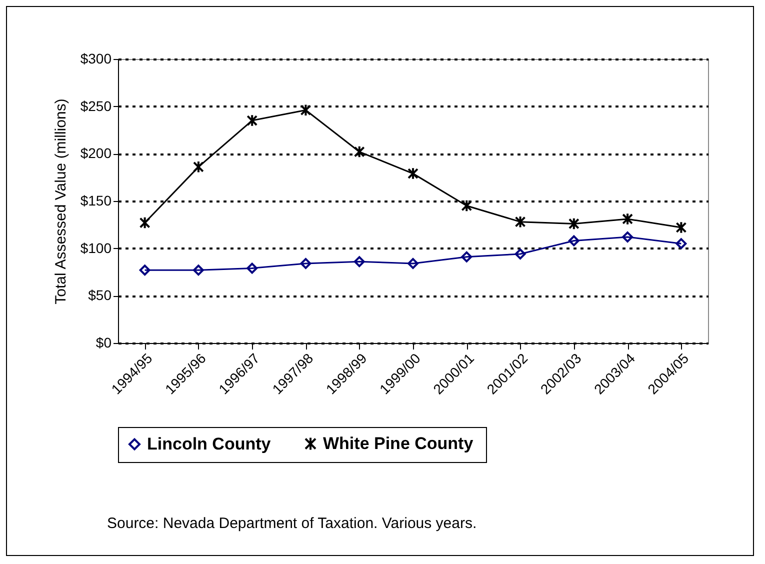 Image resolution: width=765 pixels, height=564 pixels. I want to click on y-tick-label: $0, so click(104, 342).